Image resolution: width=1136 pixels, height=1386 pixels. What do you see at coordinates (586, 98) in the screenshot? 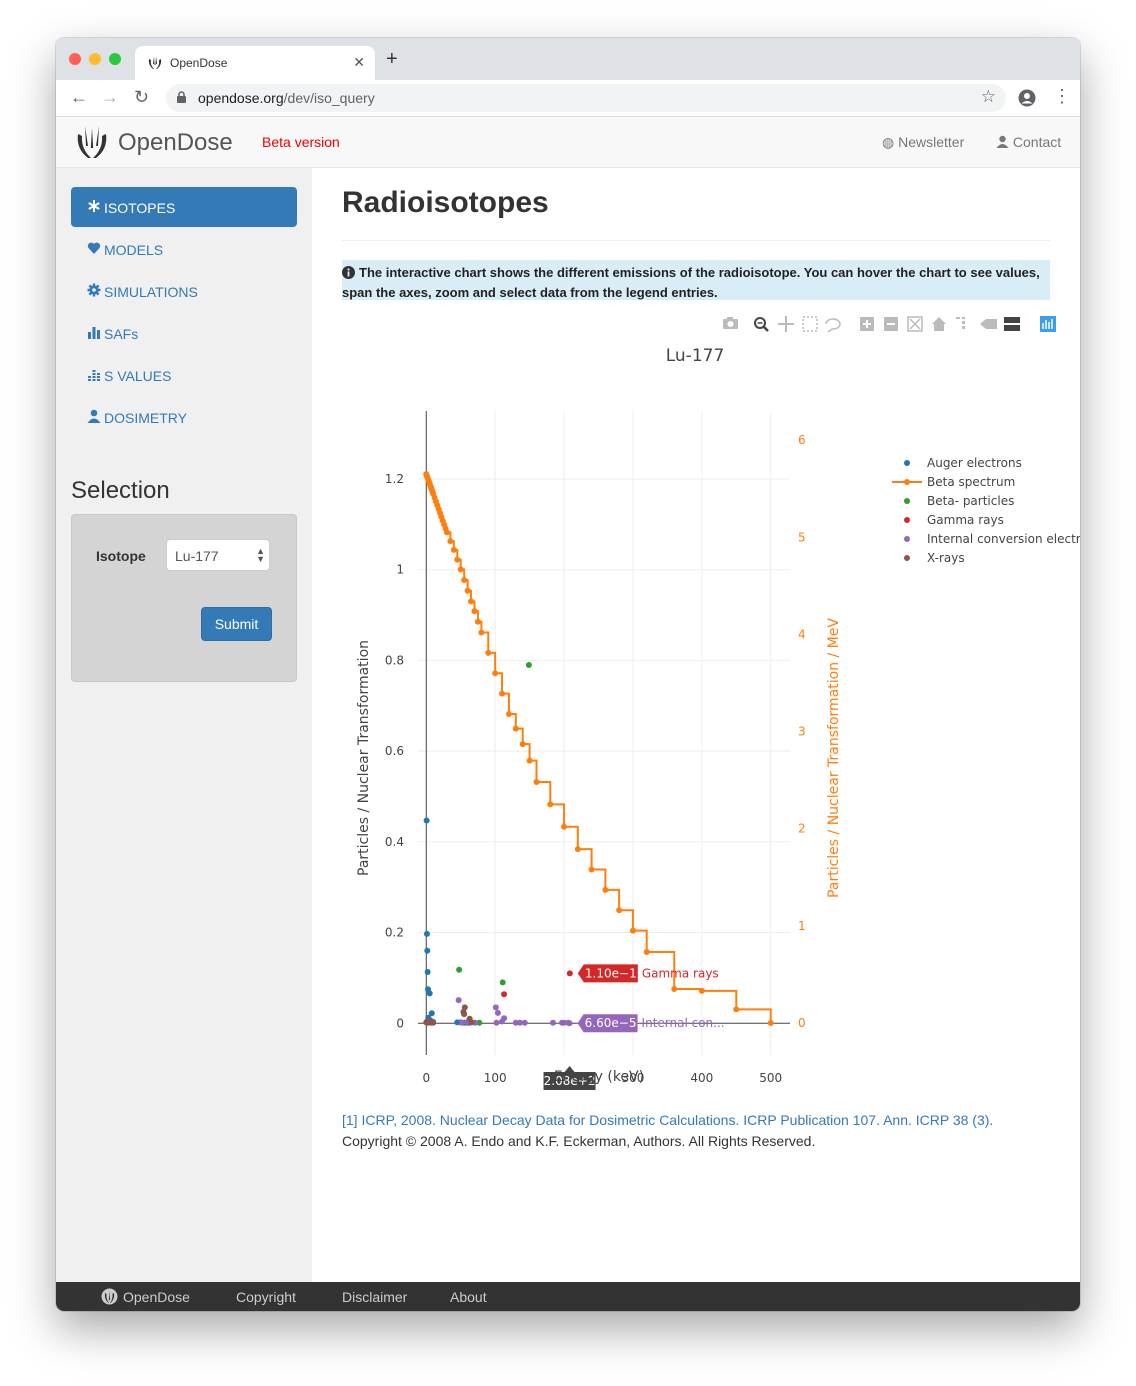
I see `url-field: opendose.org/dev/iso_query ☆` at bounding box center [586, 98].